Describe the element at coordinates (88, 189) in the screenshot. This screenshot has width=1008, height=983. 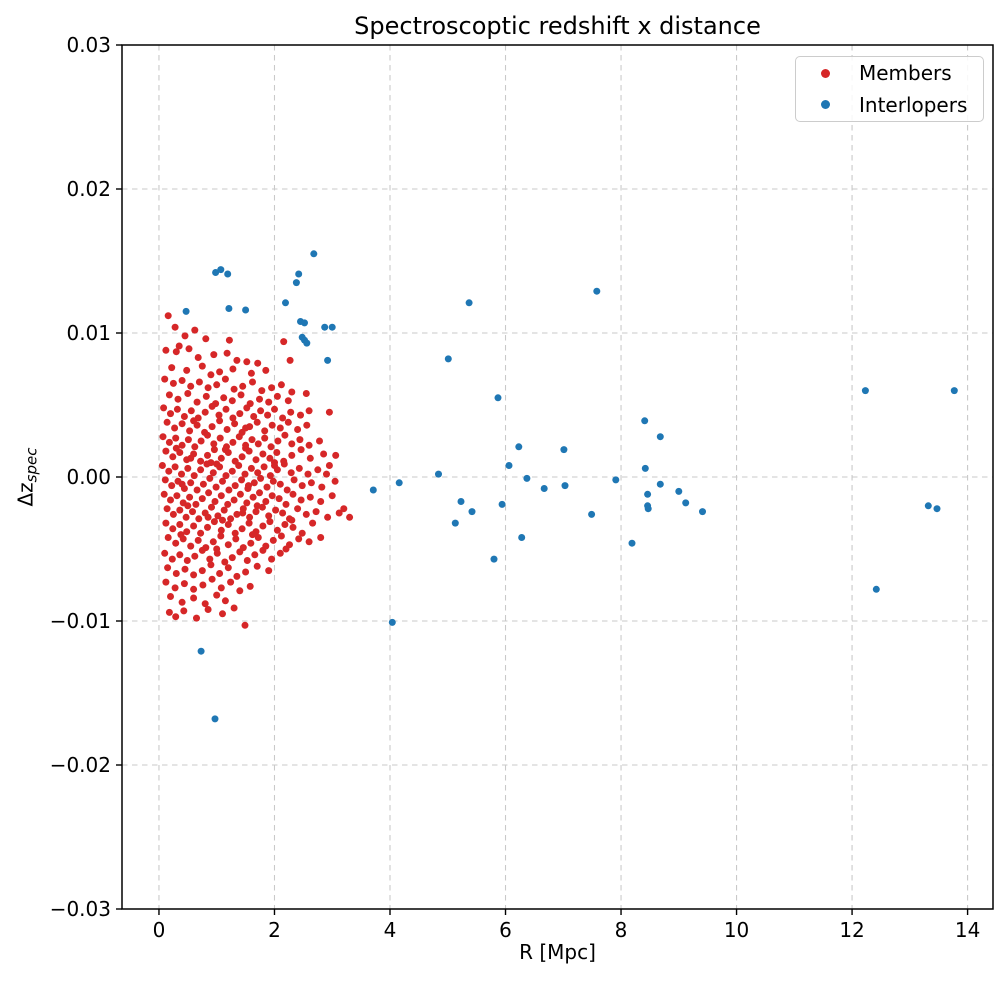
I see `y-tick-label: 0.02` at that location.